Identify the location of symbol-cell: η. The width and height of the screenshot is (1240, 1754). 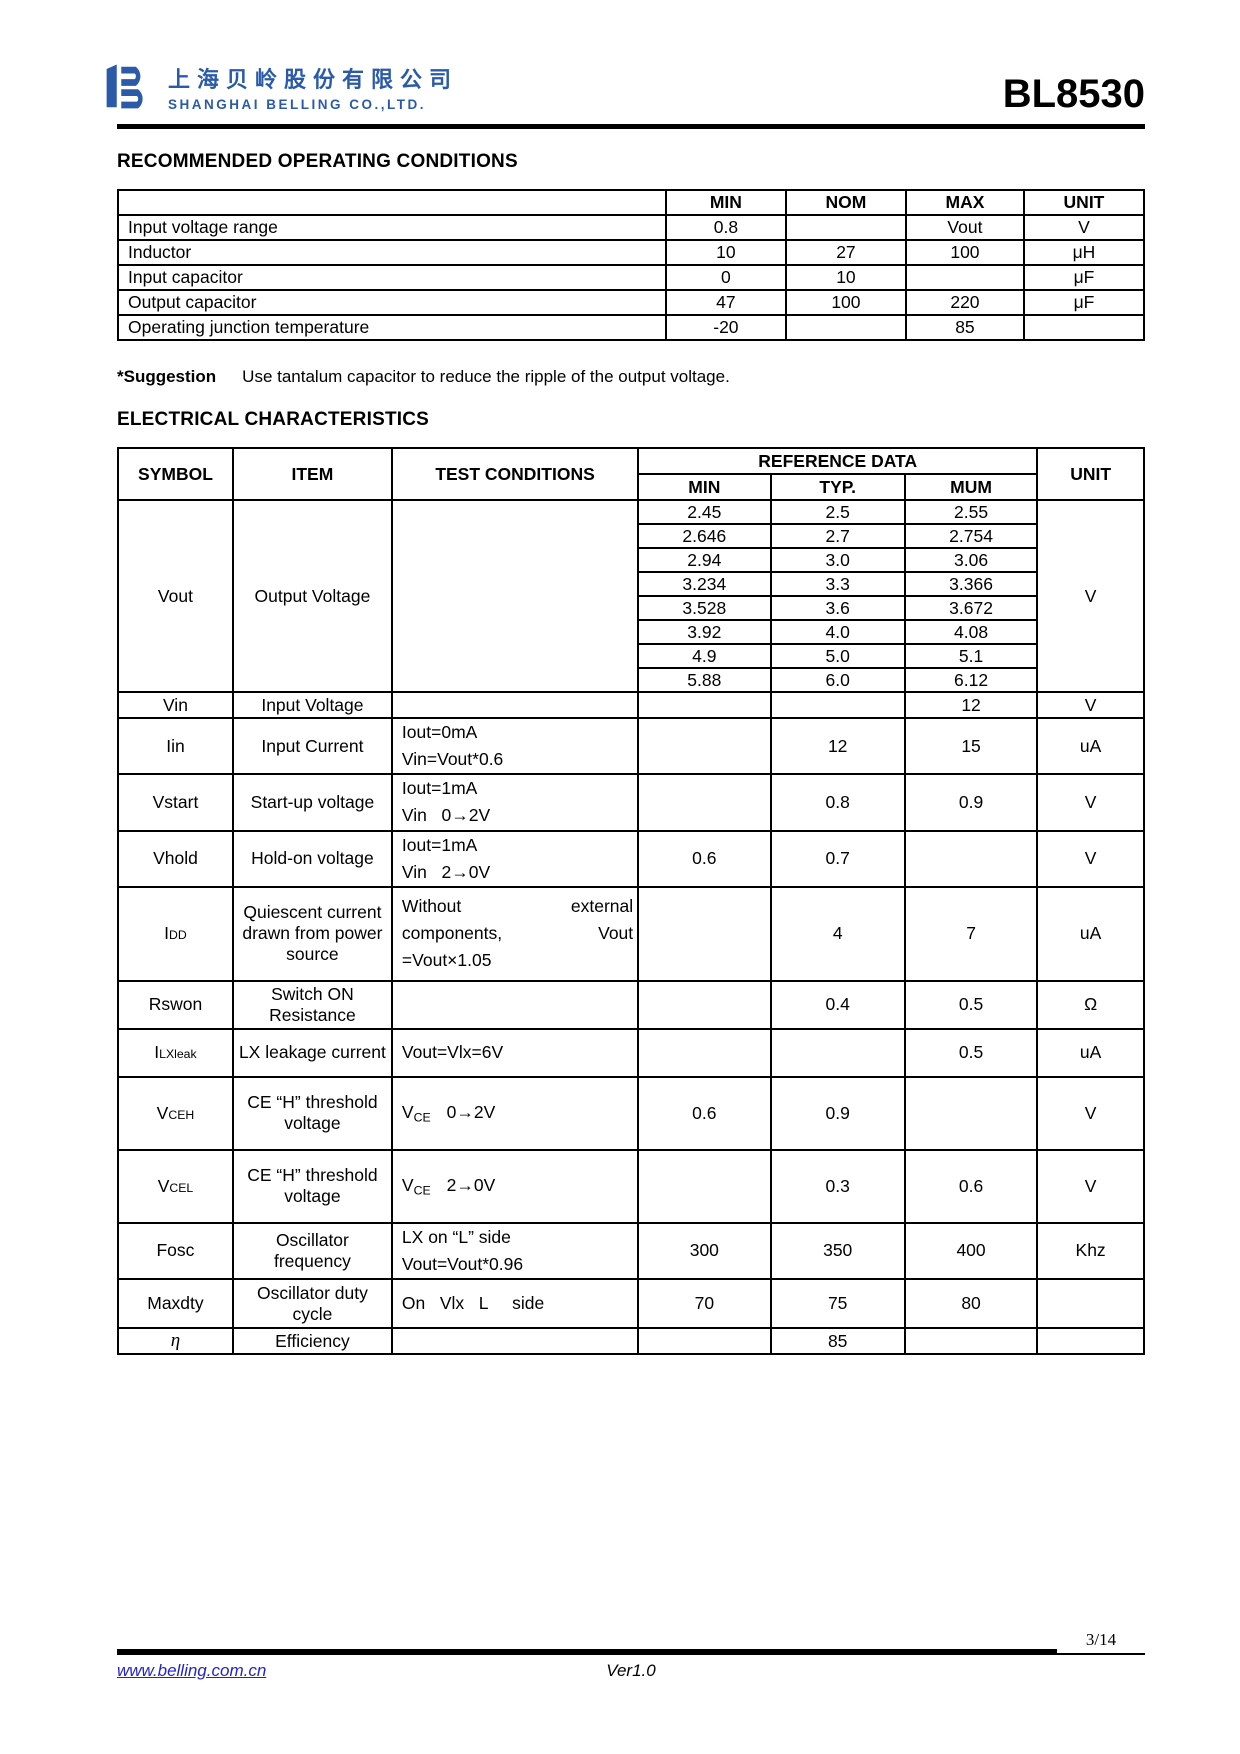
(175, 1341).